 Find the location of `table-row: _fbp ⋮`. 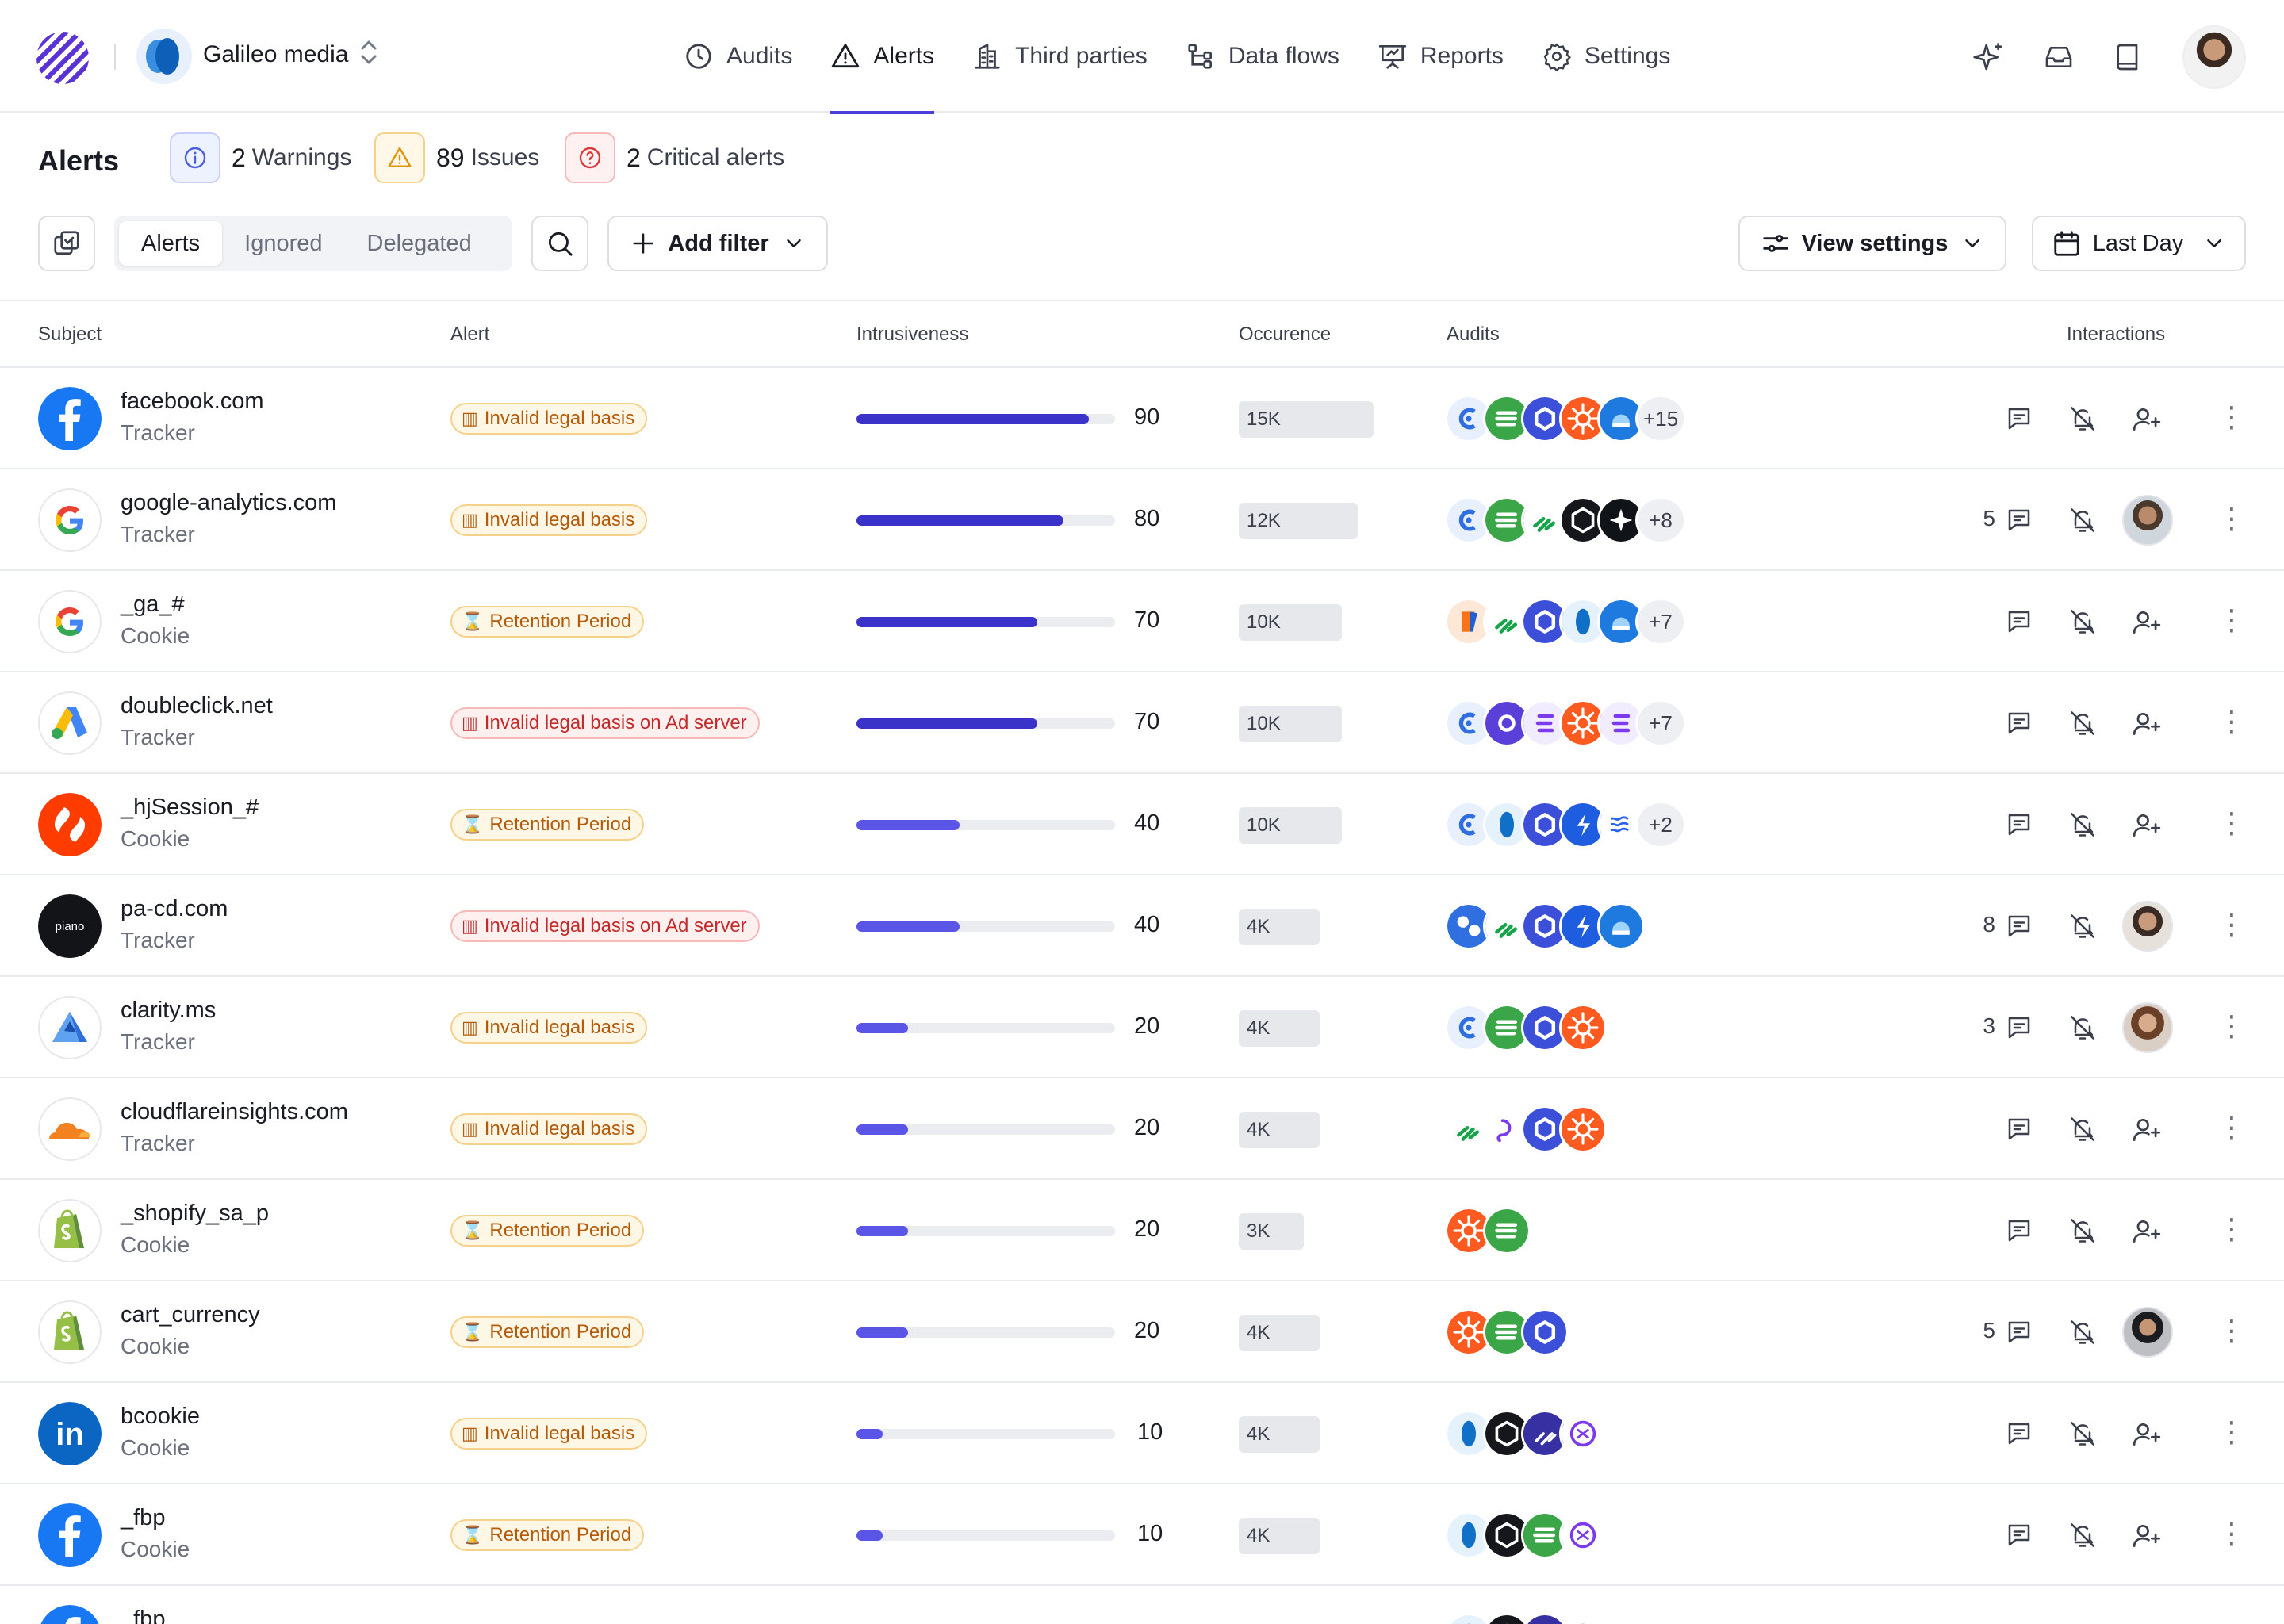

table-row: _fbp ⋮ is located at coordinates (1142, 1605).